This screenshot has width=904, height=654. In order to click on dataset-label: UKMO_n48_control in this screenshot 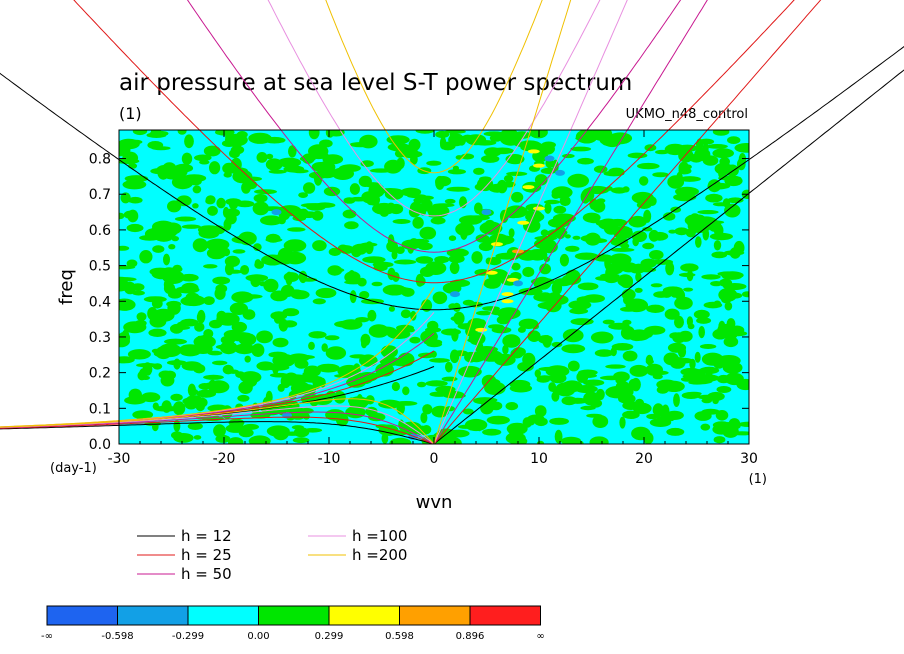, I will do `click(687, 114)`.